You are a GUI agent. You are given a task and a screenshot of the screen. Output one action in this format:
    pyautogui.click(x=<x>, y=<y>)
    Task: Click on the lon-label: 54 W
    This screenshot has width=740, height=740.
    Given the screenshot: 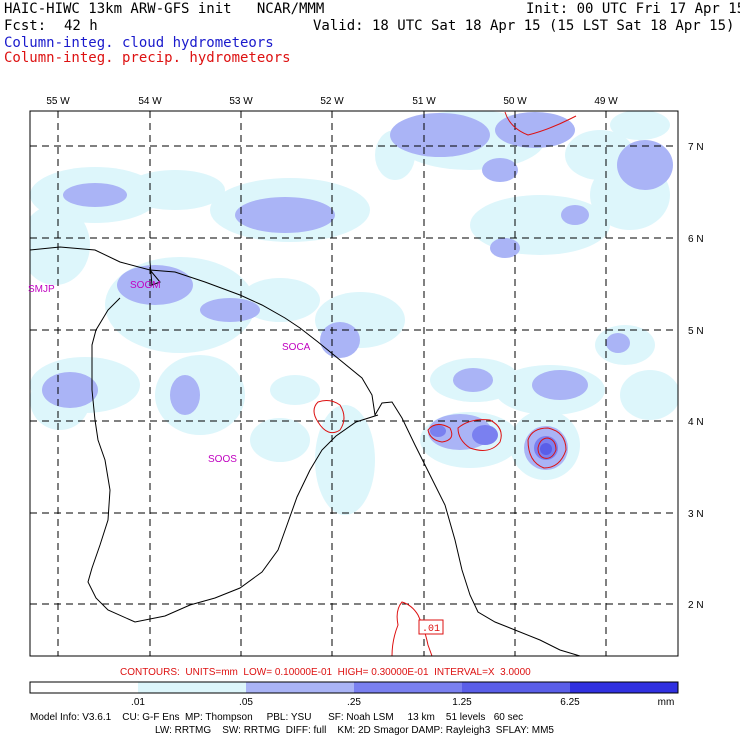 What is the action you would take?
    pyautogui.click(x=150, y=101)
    